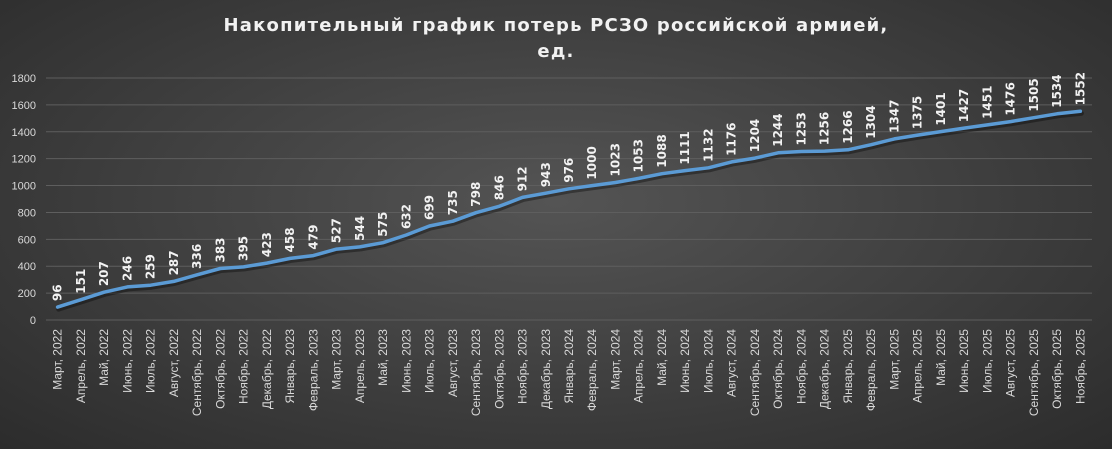 This screenshot has height=449, width=1112. I want to click on data-label: 1132, so click(708, 144).